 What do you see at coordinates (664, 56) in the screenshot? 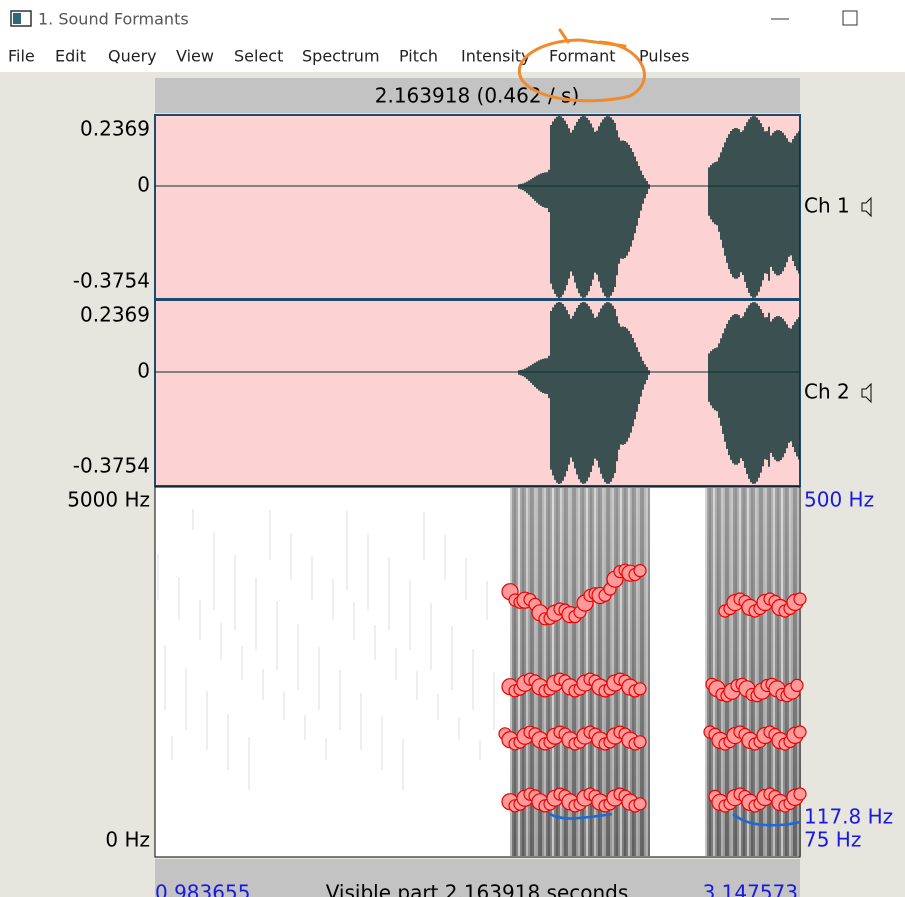
I see `menu-item: Pulses` at bounding box center [664, 56].